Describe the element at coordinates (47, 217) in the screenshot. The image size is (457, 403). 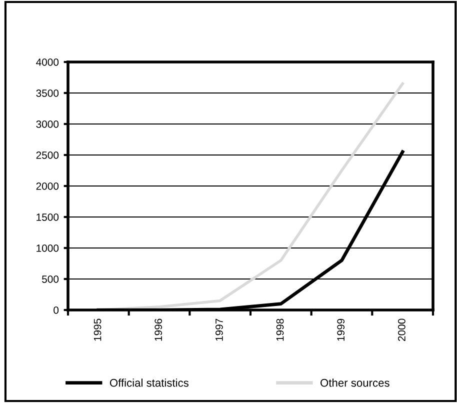
I see `y-tick-label: 1500` at that location.